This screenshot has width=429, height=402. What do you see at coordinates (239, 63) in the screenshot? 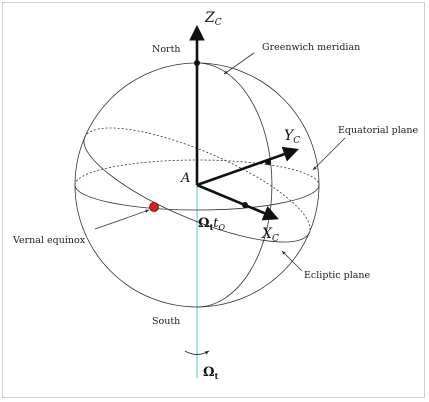
I see `greenwich-leader-arrow` at bounding box center [239, 63].